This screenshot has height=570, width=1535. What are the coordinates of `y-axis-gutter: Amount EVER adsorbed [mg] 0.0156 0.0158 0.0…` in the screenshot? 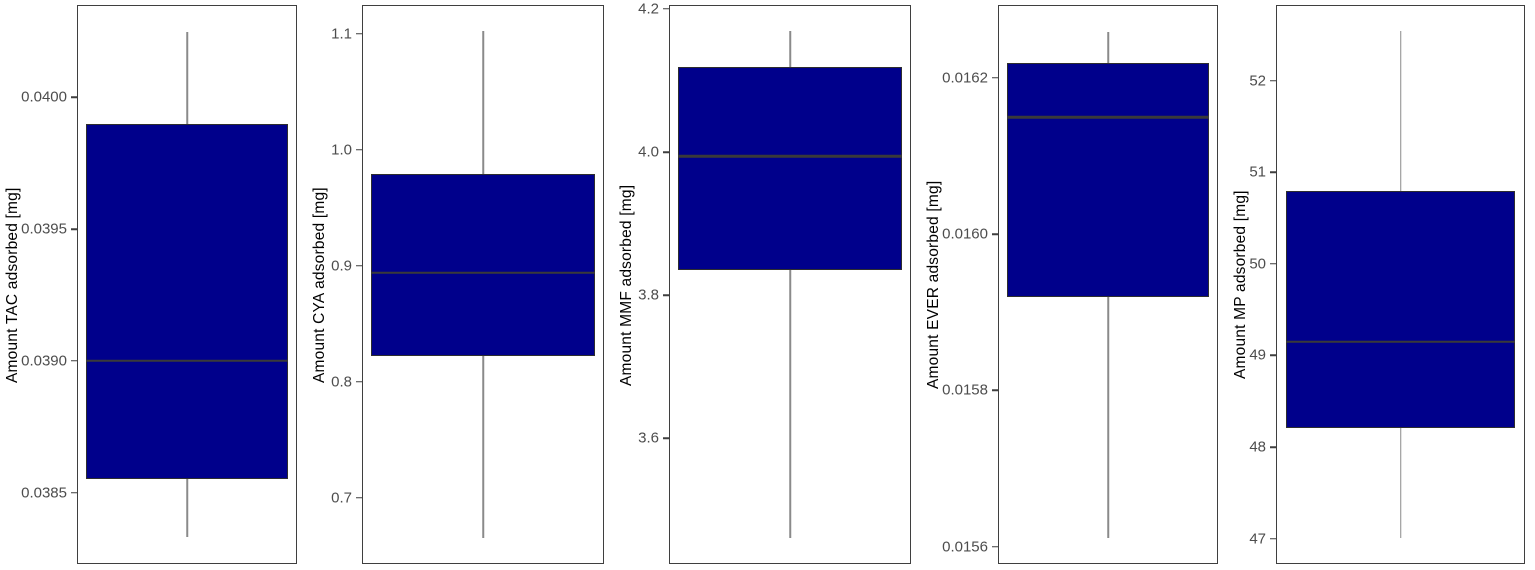 It's located at (959, 285).